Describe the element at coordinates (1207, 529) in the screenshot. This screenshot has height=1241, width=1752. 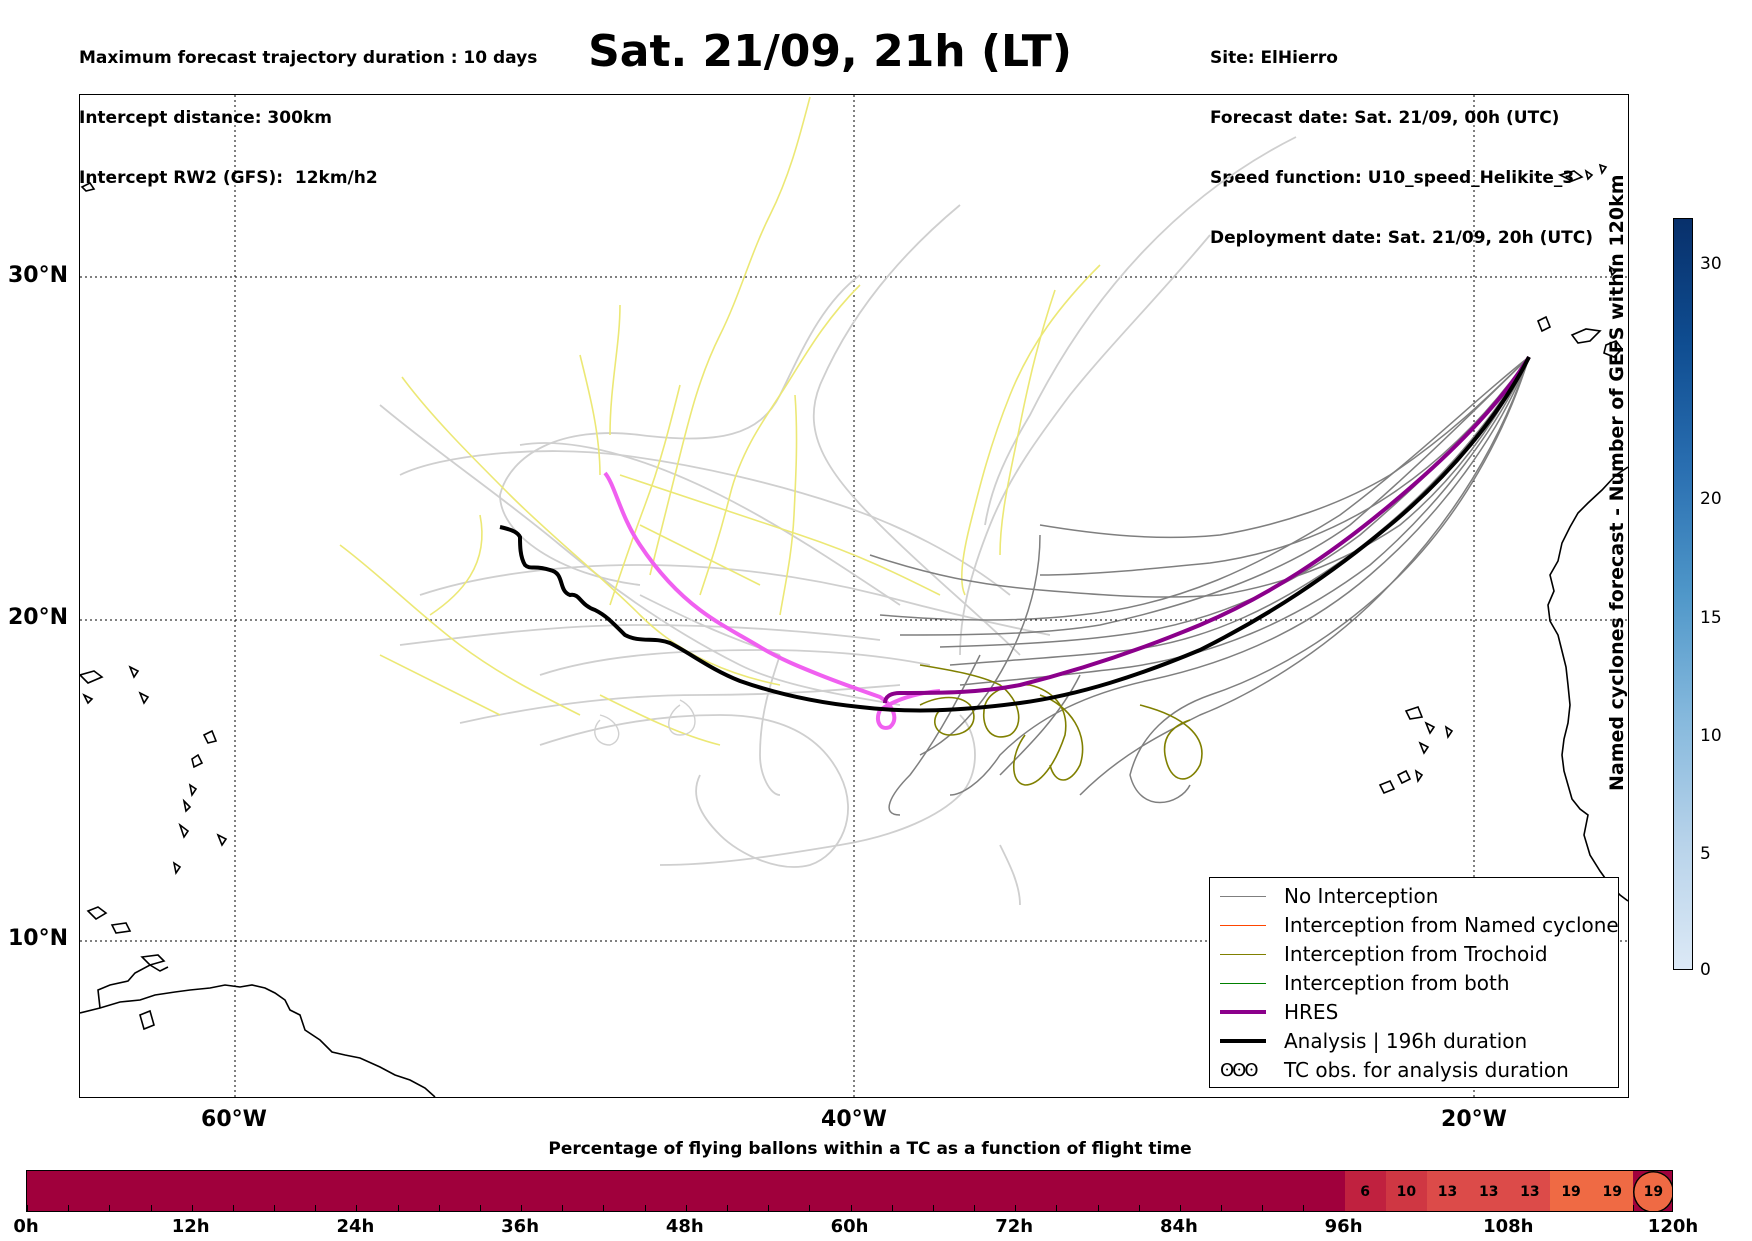
I see `hres-track` at that location.